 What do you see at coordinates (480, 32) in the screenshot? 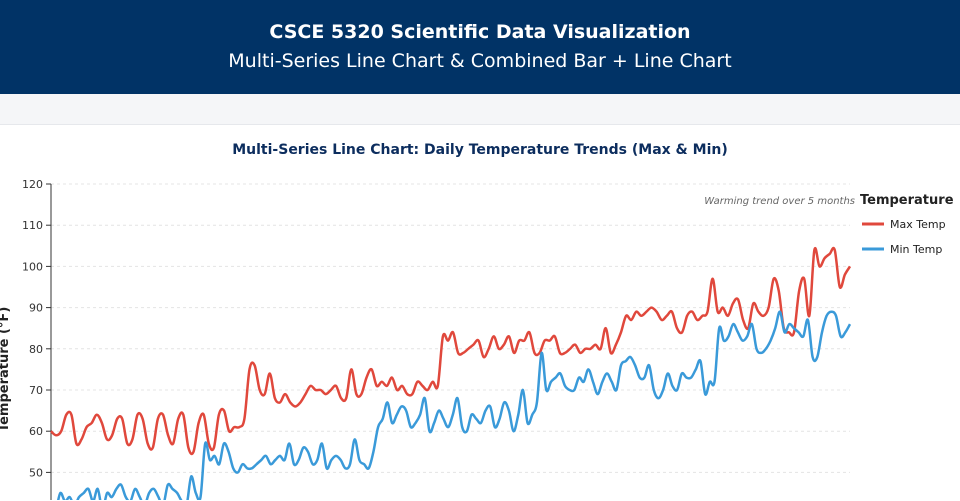
I see `page-title: CSCE 5320 Scientific Data Visualization` at bounding box center [480, 32].